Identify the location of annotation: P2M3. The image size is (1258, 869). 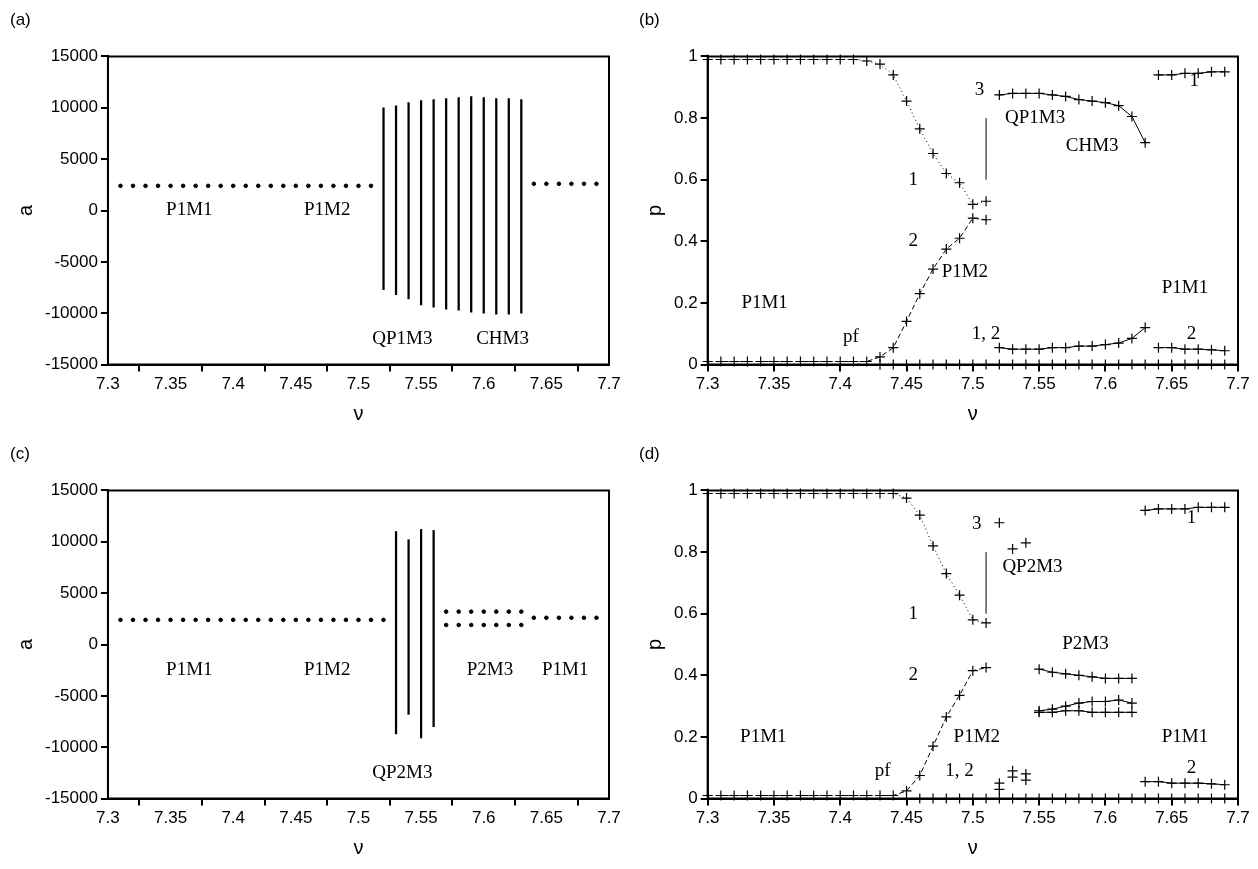
(490, 669).